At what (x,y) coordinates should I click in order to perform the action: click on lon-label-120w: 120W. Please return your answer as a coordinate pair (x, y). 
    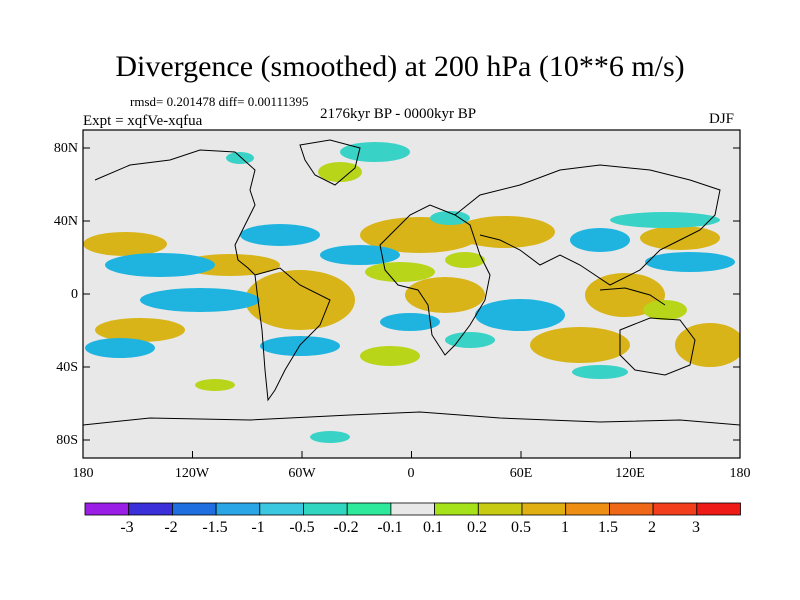
    Looking at the image, I should click on (192, 473).